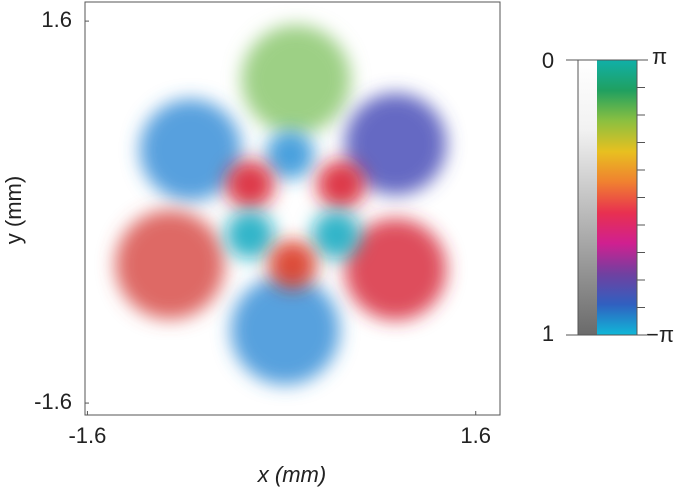  Describe the element at coordinates (548, 60) in the screenshot. I see `amplitude-label: 0` at that location.